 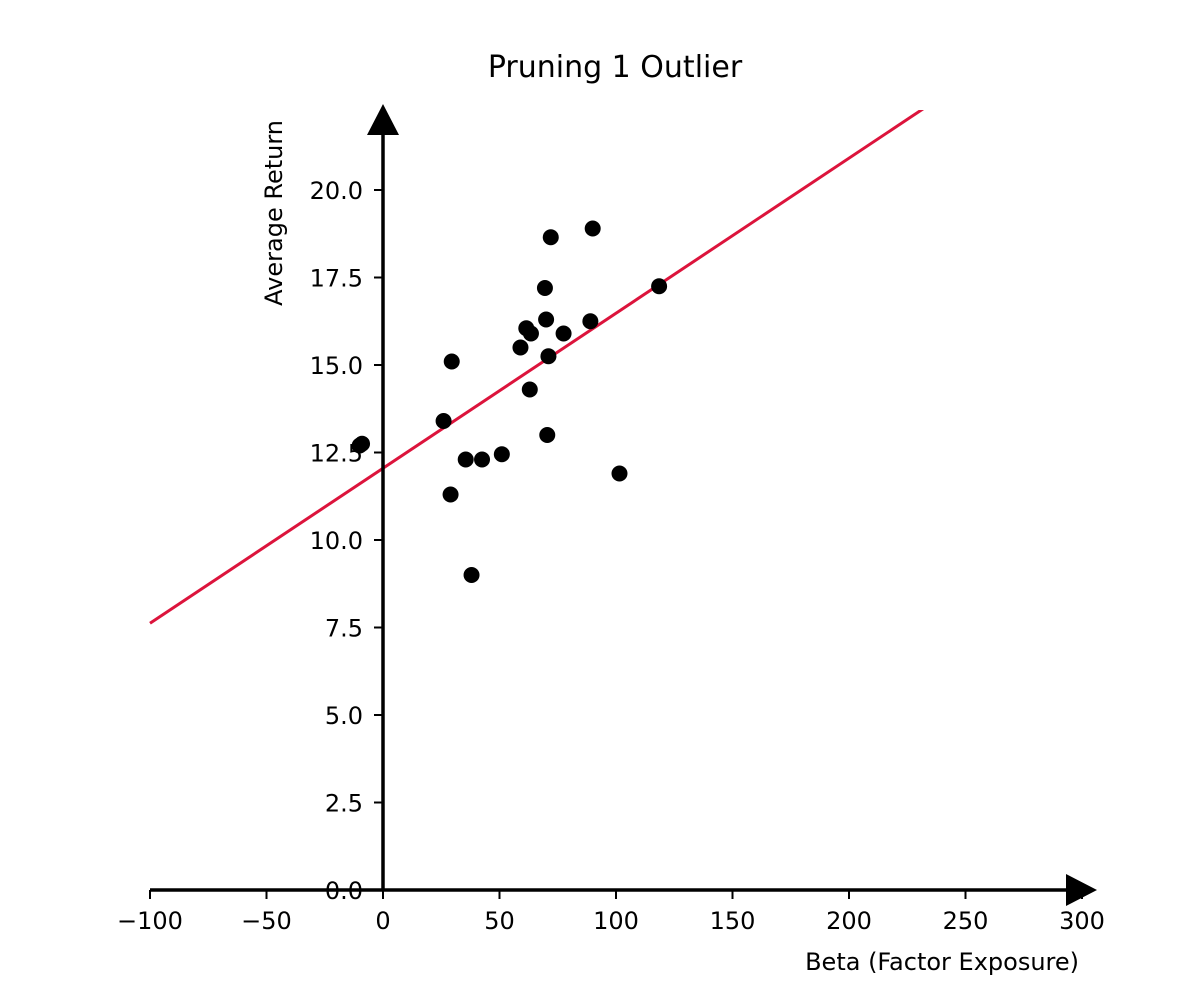 What do you see at coordinates (344, 891) in the screenshot?
I see `y-tick-label: 0.0` at bounding box center [344, 891].